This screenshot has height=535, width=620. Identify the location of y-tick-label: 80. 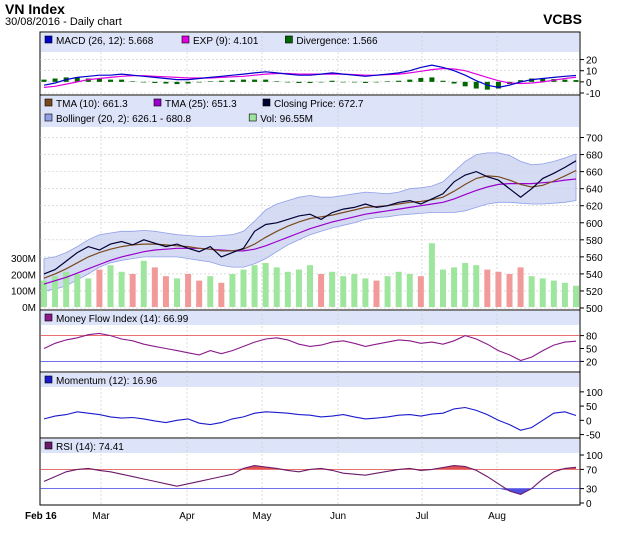
(592, 337).